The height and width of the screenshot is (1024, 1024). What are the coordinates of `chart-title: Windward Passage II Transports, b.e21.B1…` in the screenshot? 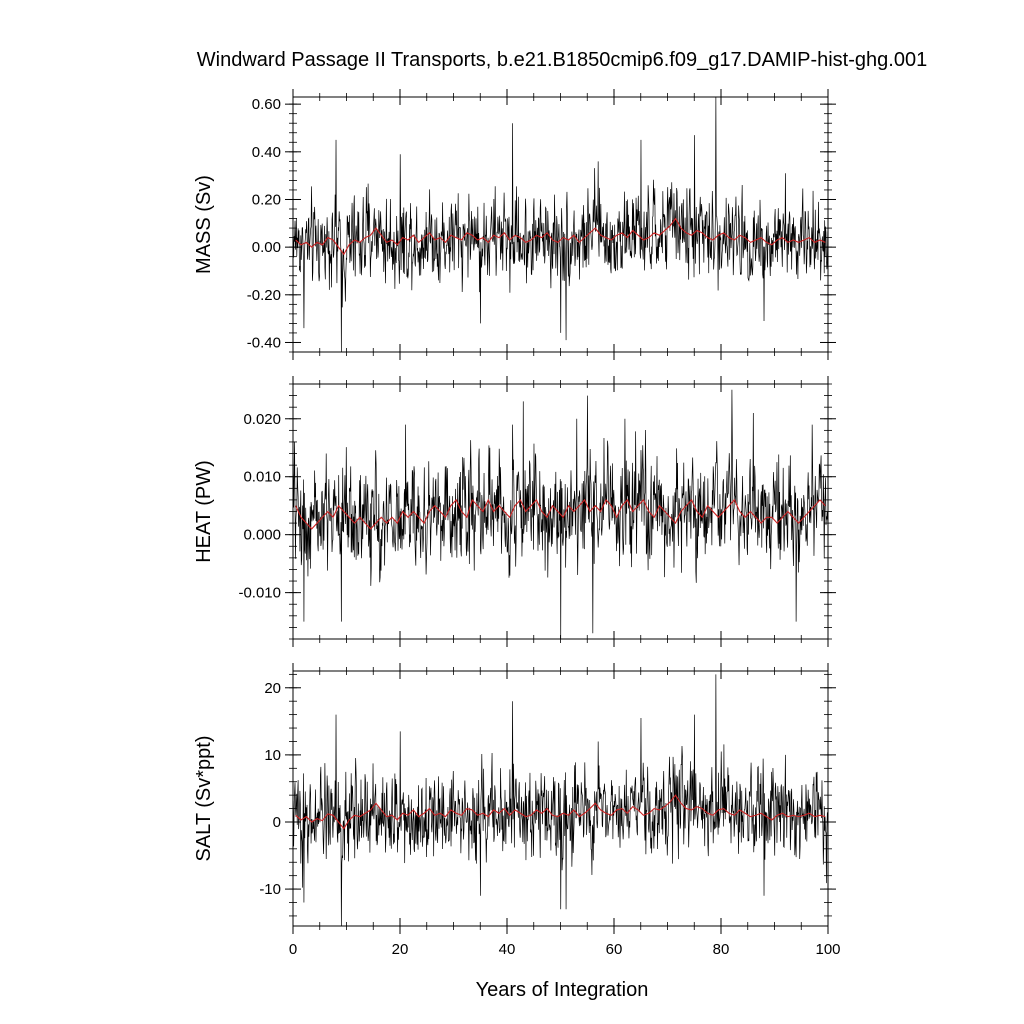 It's located at (562, 60).